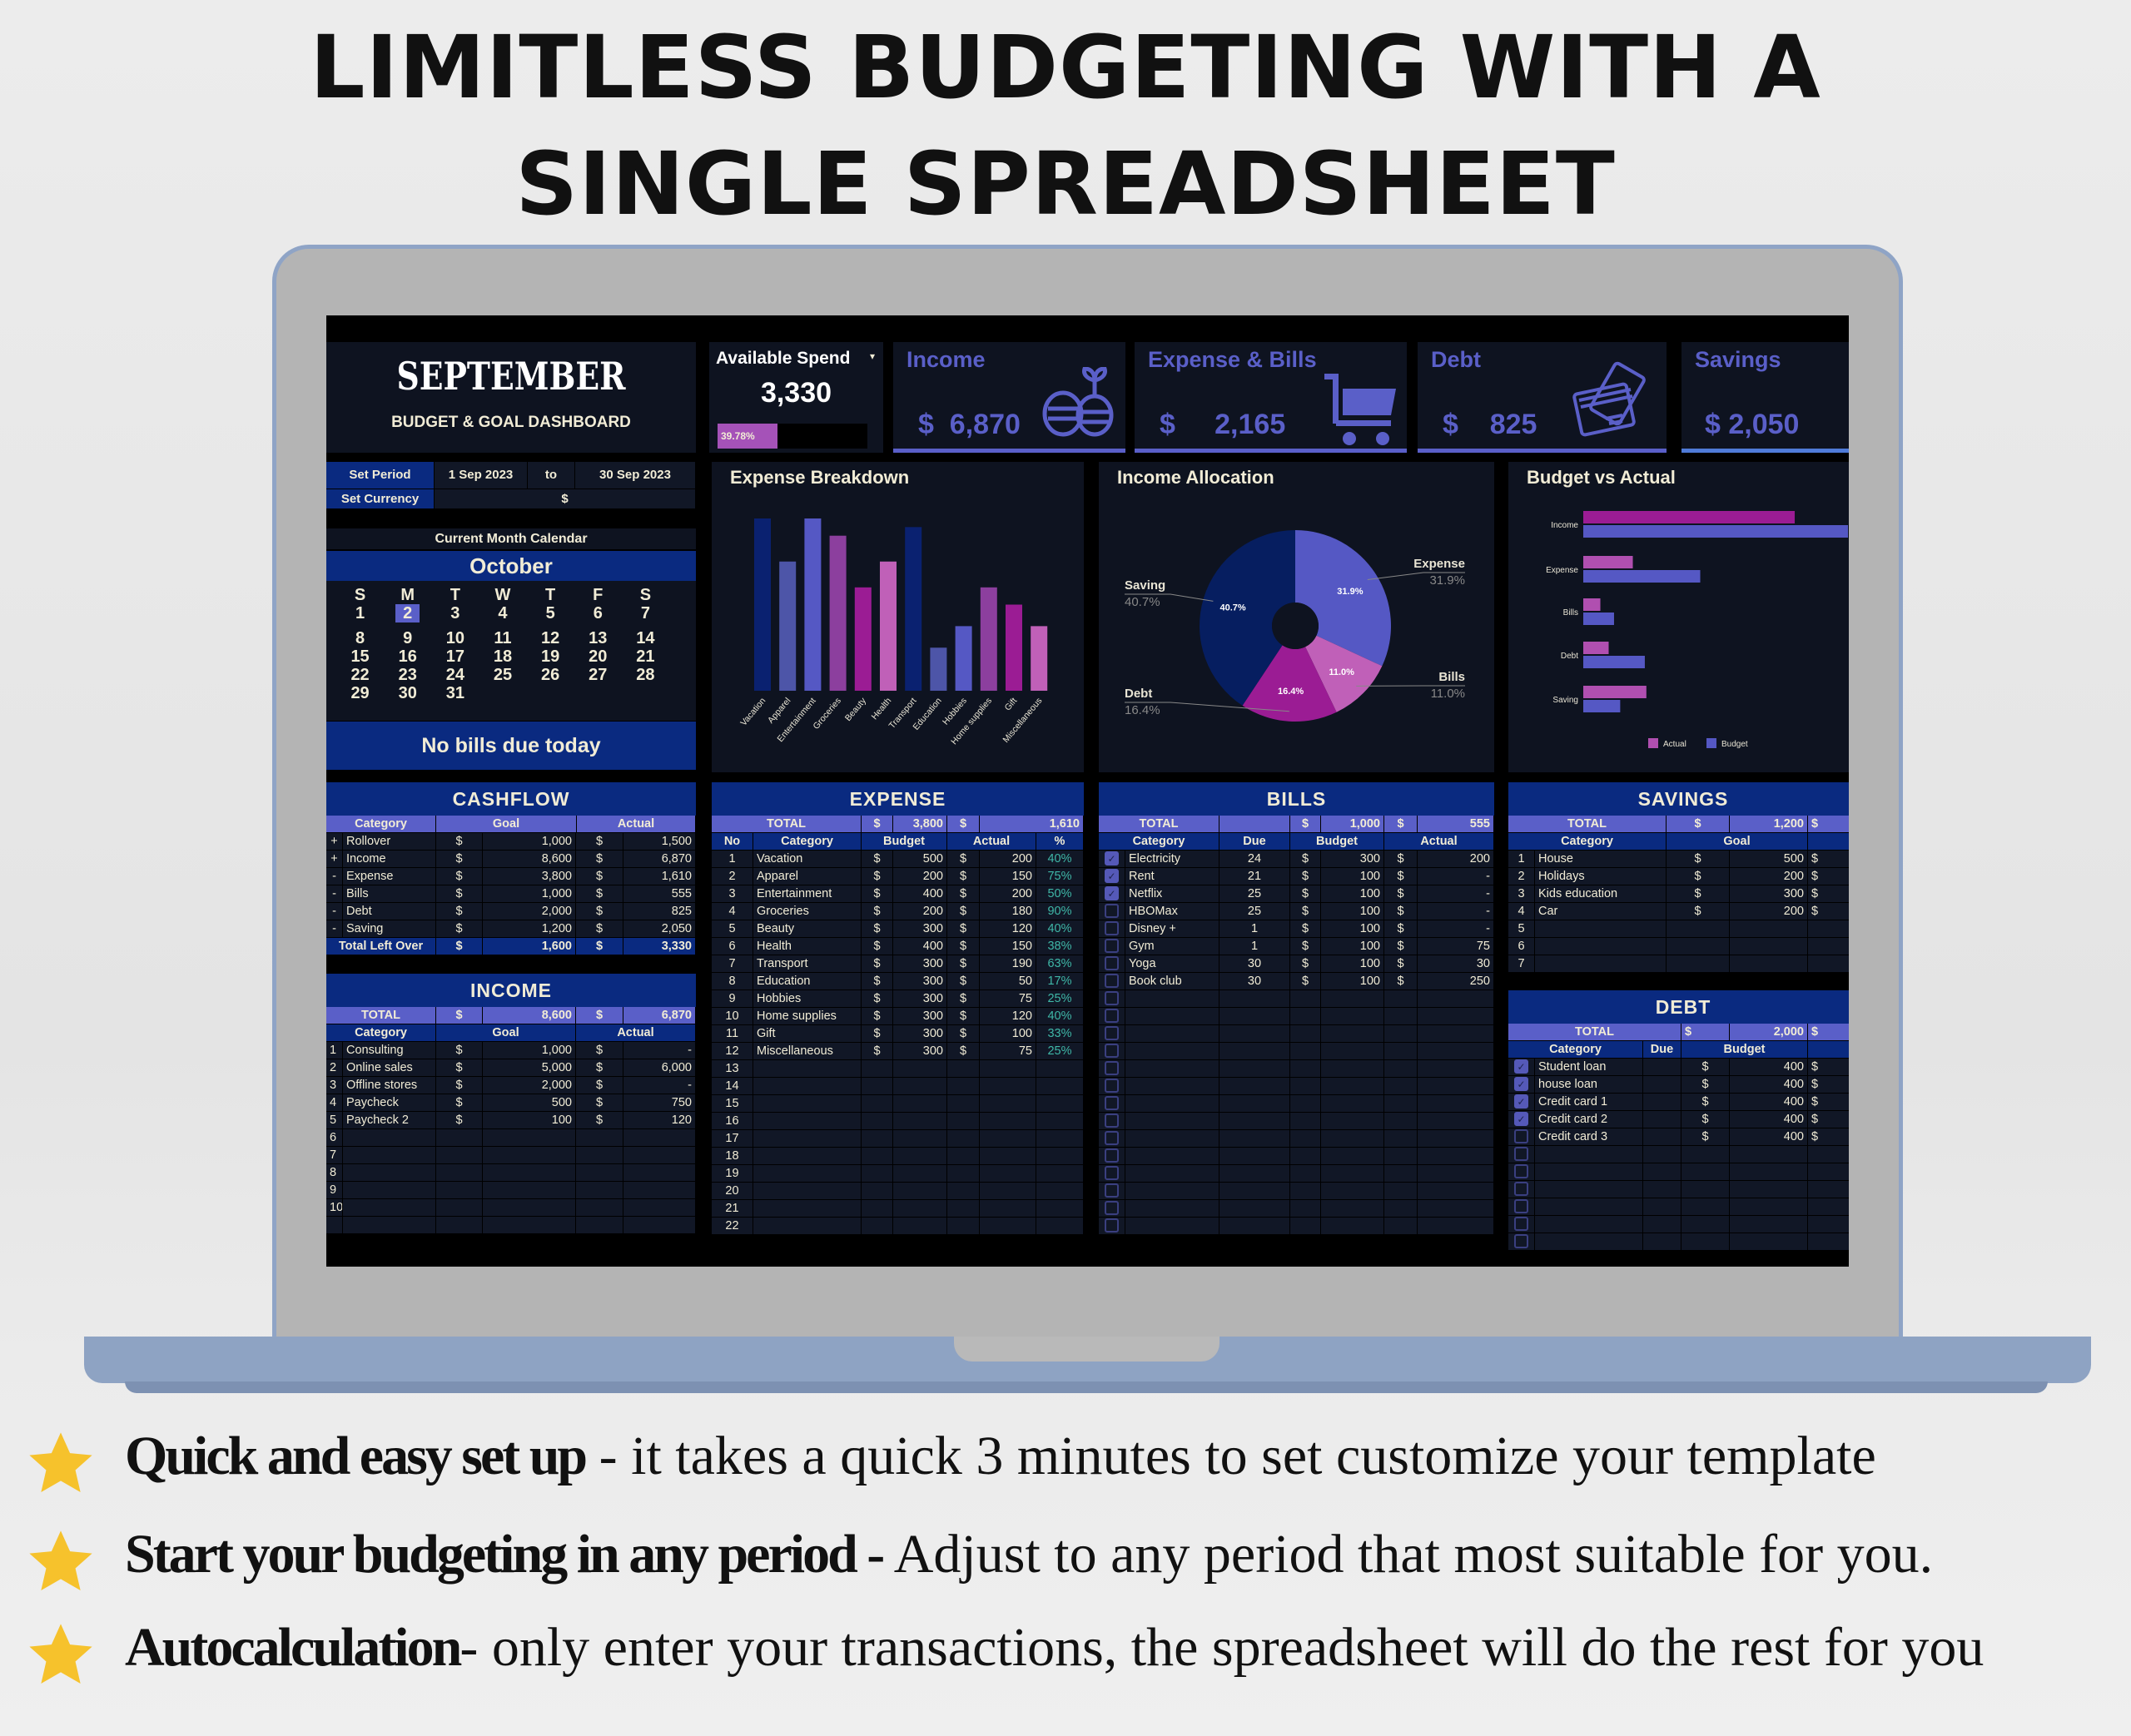 This screenshot has width=2131, height=1736. I want to click on category-cell: Hobbies, so click(807, 999).